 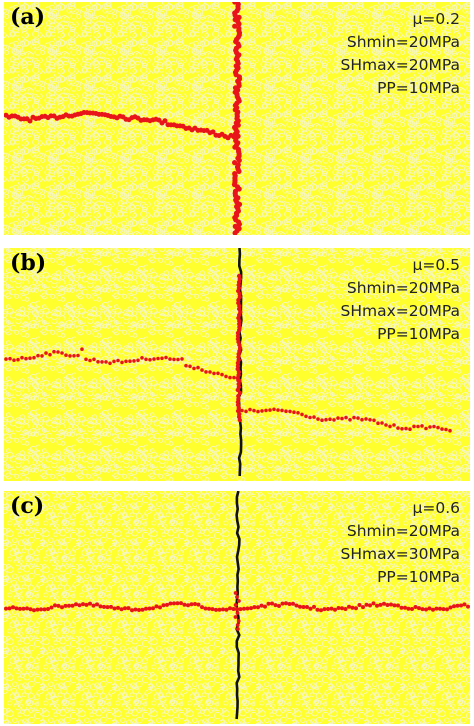 I want to click on panel-label: (b), so click(x=28, y=263).